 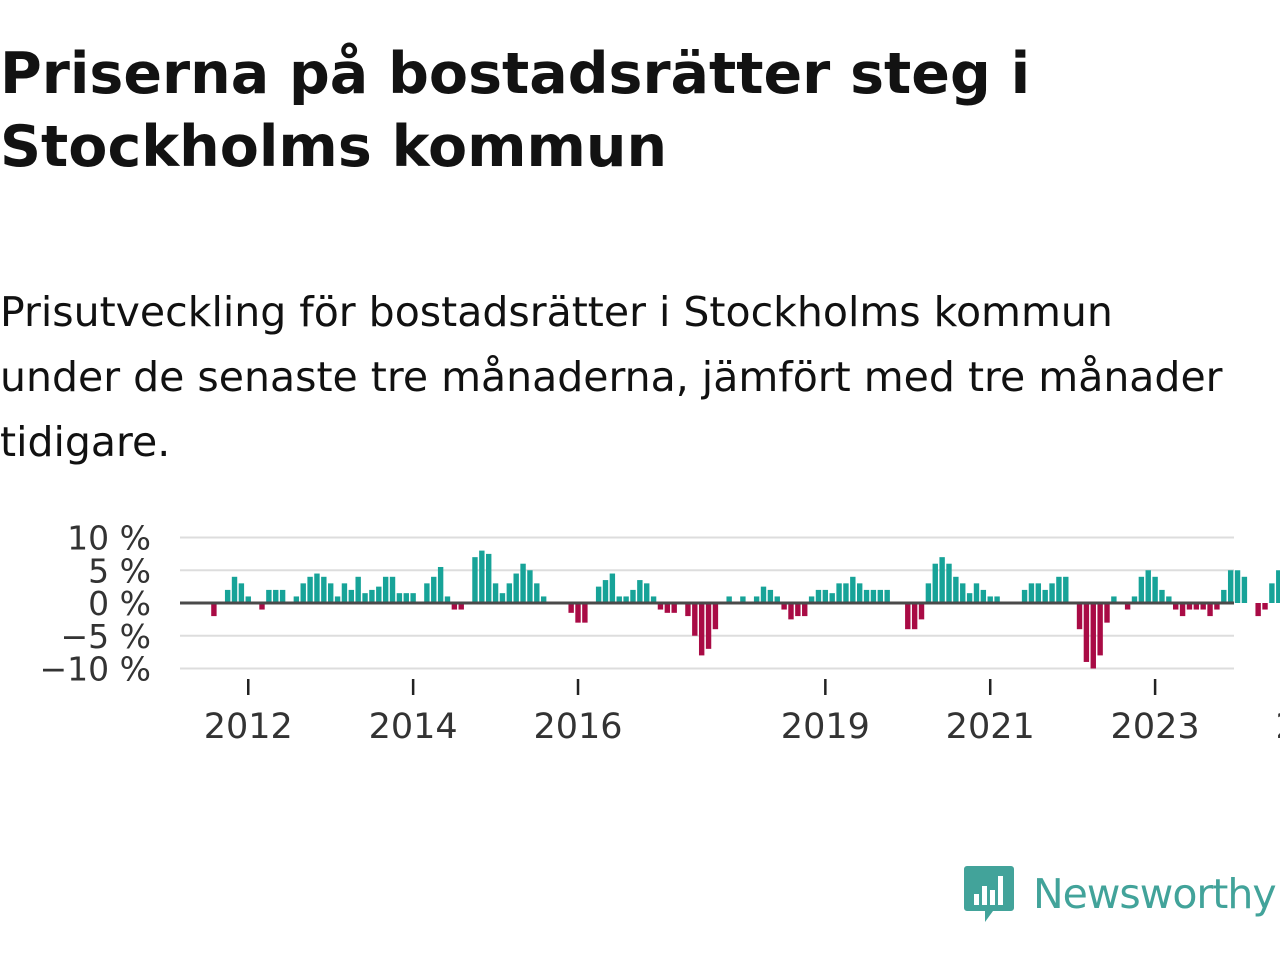 What do you see at coordinates (248, 727) in the screenshot?
I see `x-tick-label: 2012` at bounding box center [248, 727].